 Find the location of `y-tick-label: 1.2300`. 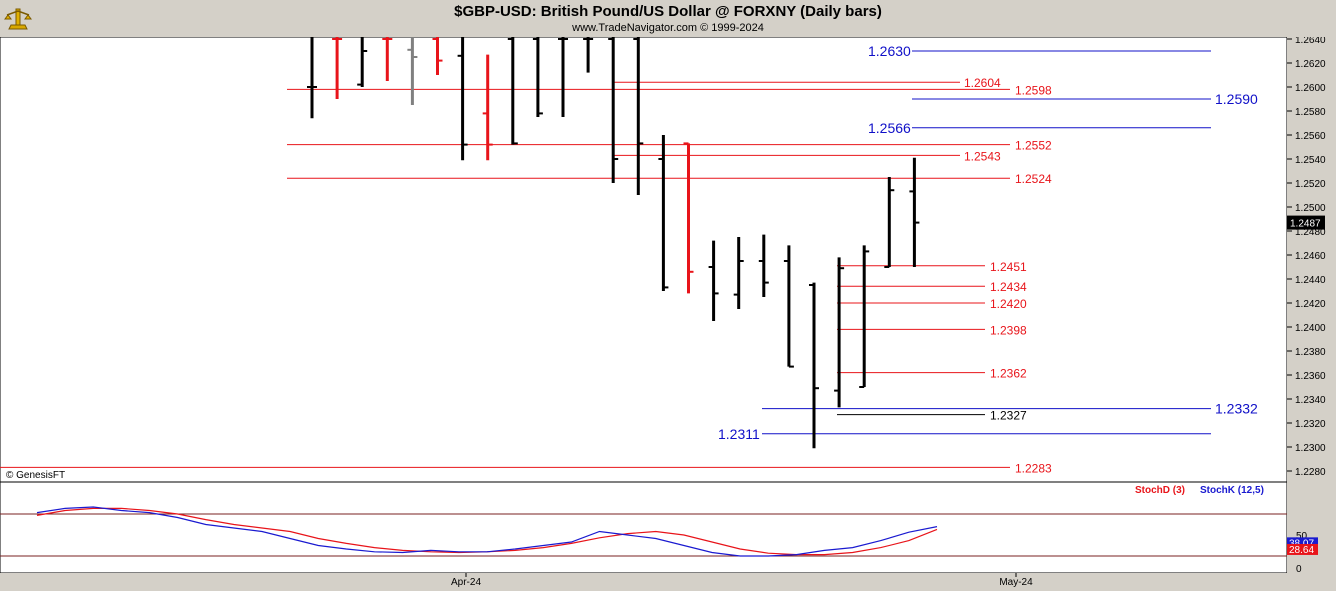

y-tick-label: 1.2300 is located at coordinates (1310, 448).